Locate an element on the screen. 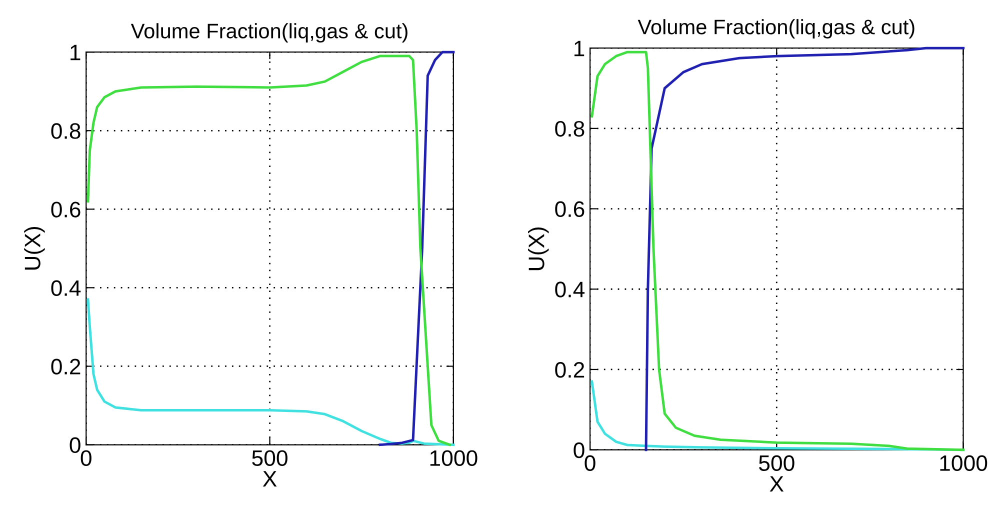 Image resolution: width=990 pixels, height=506 pixels. y-tick-label: 0 is located at coordinates (75, 445).